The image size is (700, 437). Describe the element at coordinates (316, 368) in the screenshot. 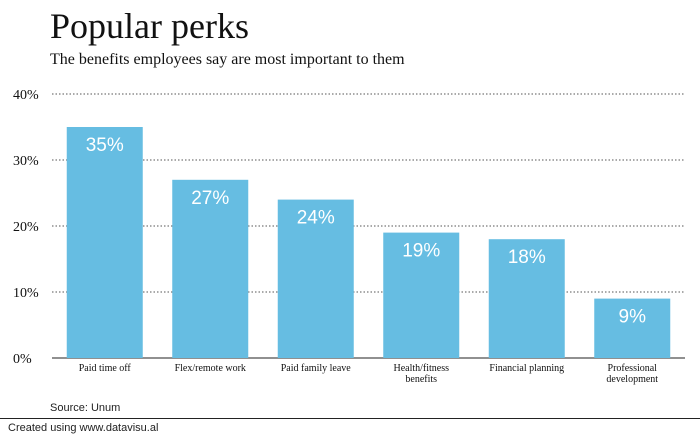

I see `x-tick-label: Paid family leave` at that location.